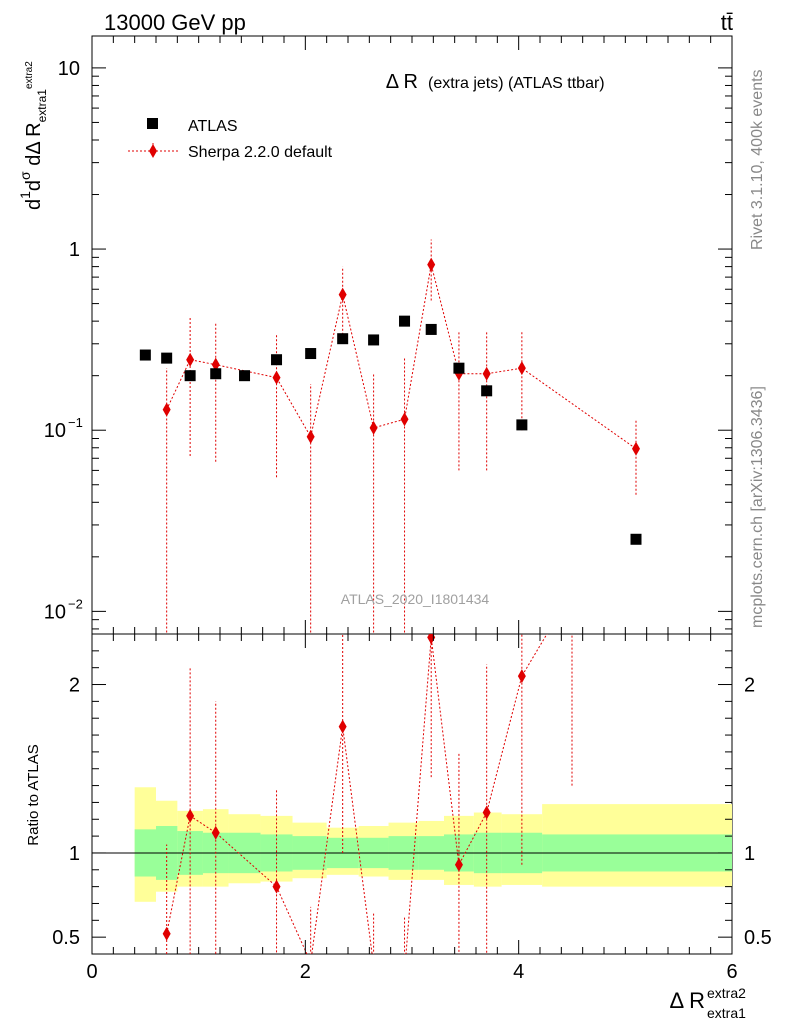  What do you see at coordinates (518, 972) in the screenshot?
I see `x-tick-label: 4` at bounding box center [518, 972].